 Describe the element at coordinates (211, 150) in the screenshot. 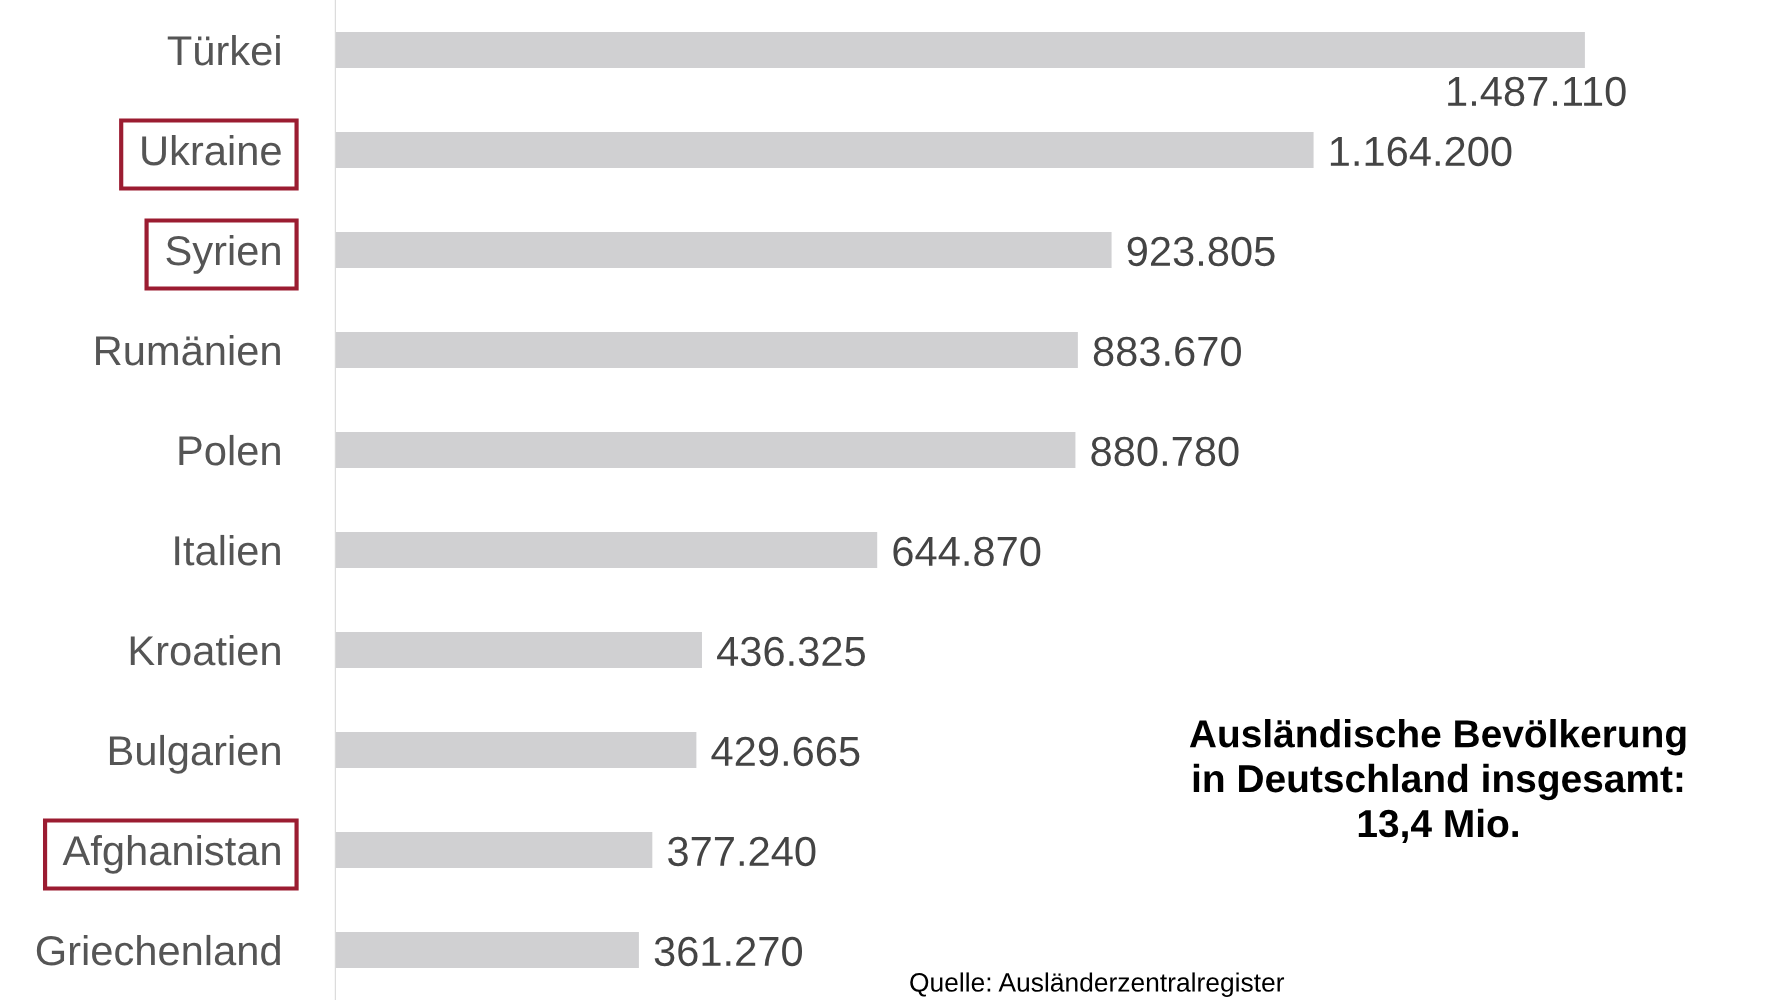

I see `y-tick-label: Ukraine` at that location.